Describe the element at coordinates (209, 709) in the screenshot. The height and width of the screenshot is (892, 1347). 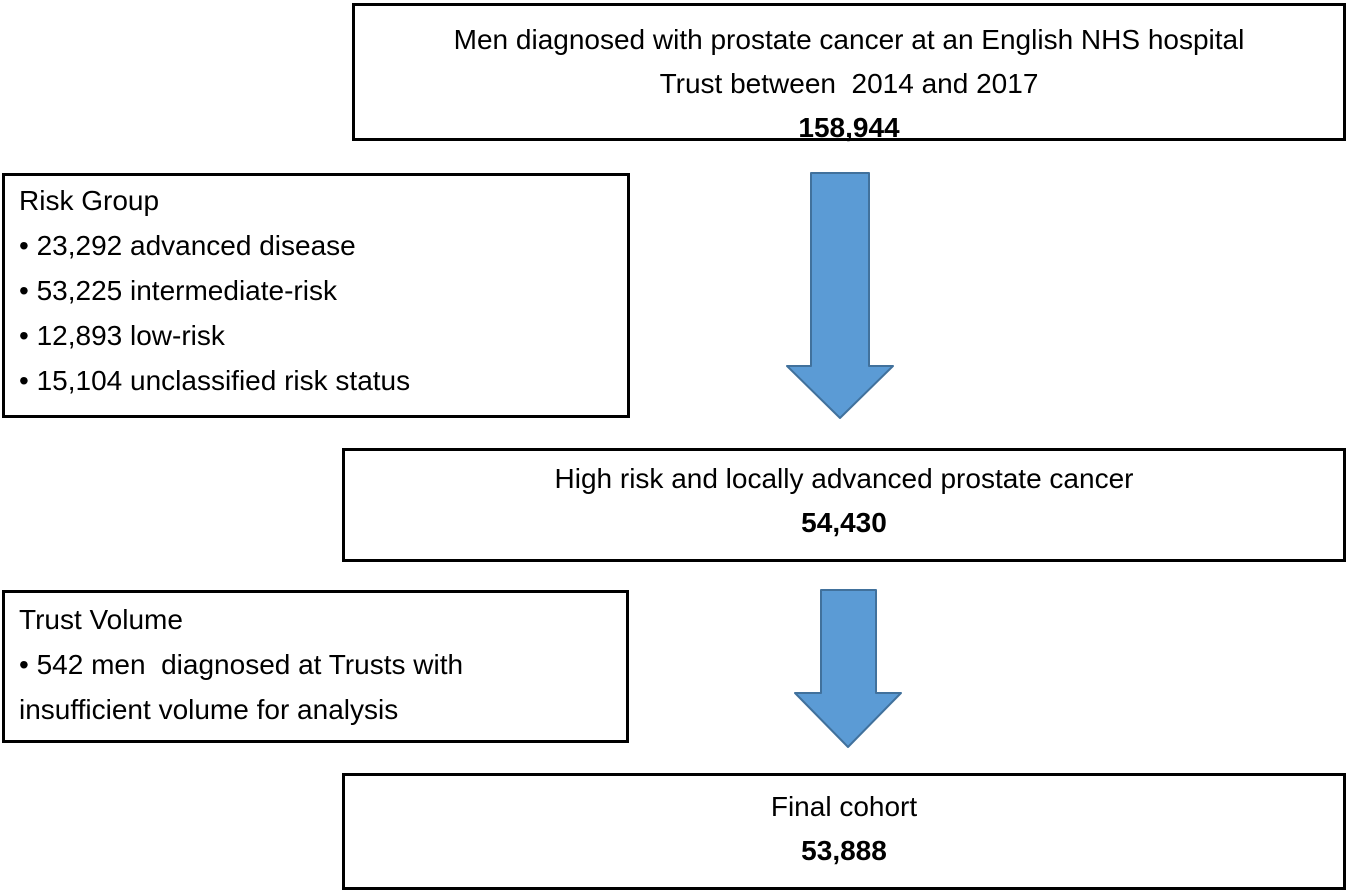
I see `trust-volume-item-line-2: insufficient volume for analysis` at that location.